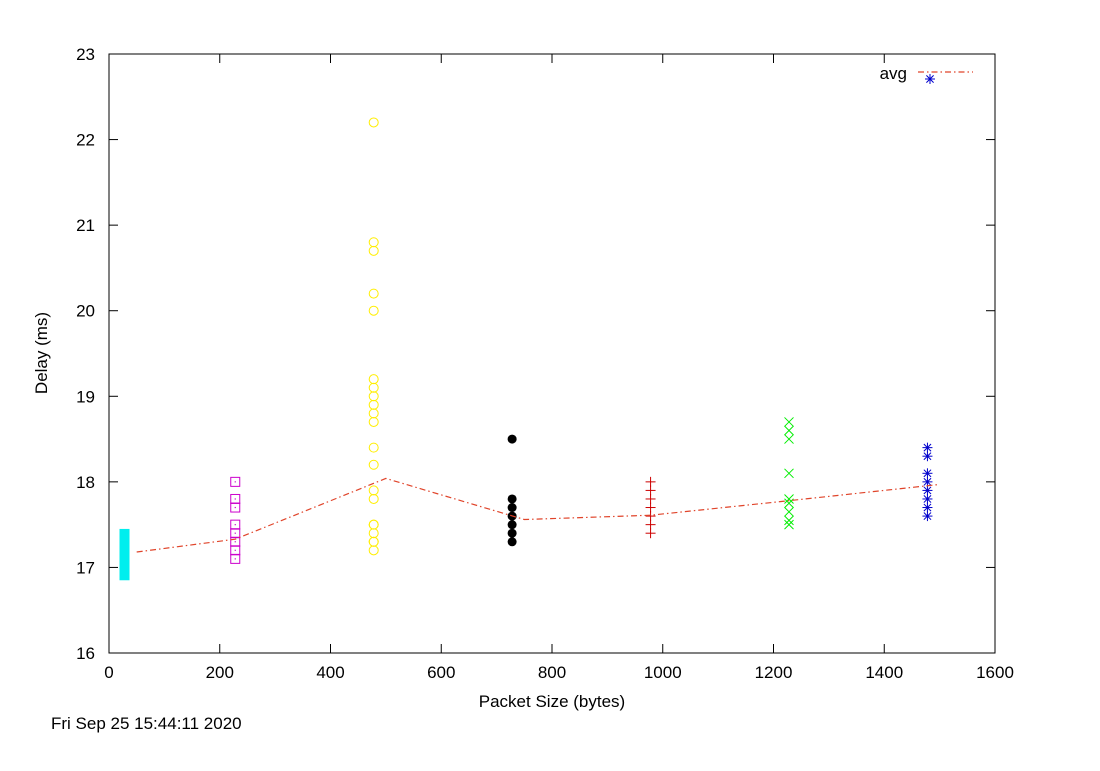 The width and height of the screenshot is (1100, 771). Describe the element at coordinates (85, 567) in the screenshot. I see `y-tick-label: 17` at that location.